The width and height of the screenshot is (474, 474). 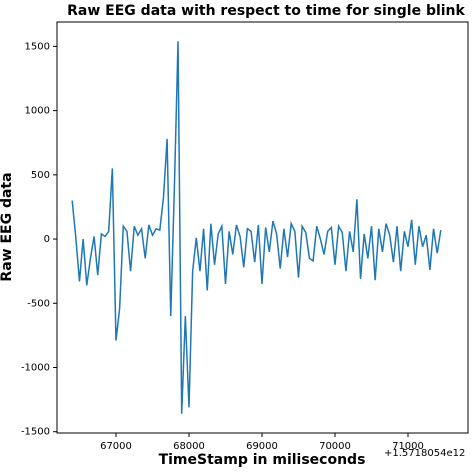 I want to click on y-tick-label: -1500, so click(x=35, y=432).